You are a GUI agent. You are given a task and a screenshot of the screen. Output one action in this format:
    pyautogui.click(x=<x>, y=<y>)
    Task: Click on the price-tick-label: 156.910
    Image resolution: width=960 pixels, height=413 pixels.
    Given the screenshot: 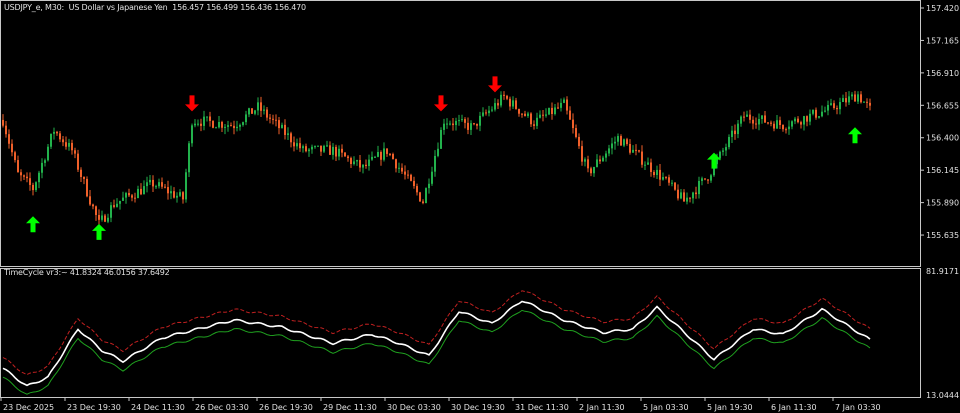 What is the action you would take?
    pyautogui.click(x=942, y=73)
    